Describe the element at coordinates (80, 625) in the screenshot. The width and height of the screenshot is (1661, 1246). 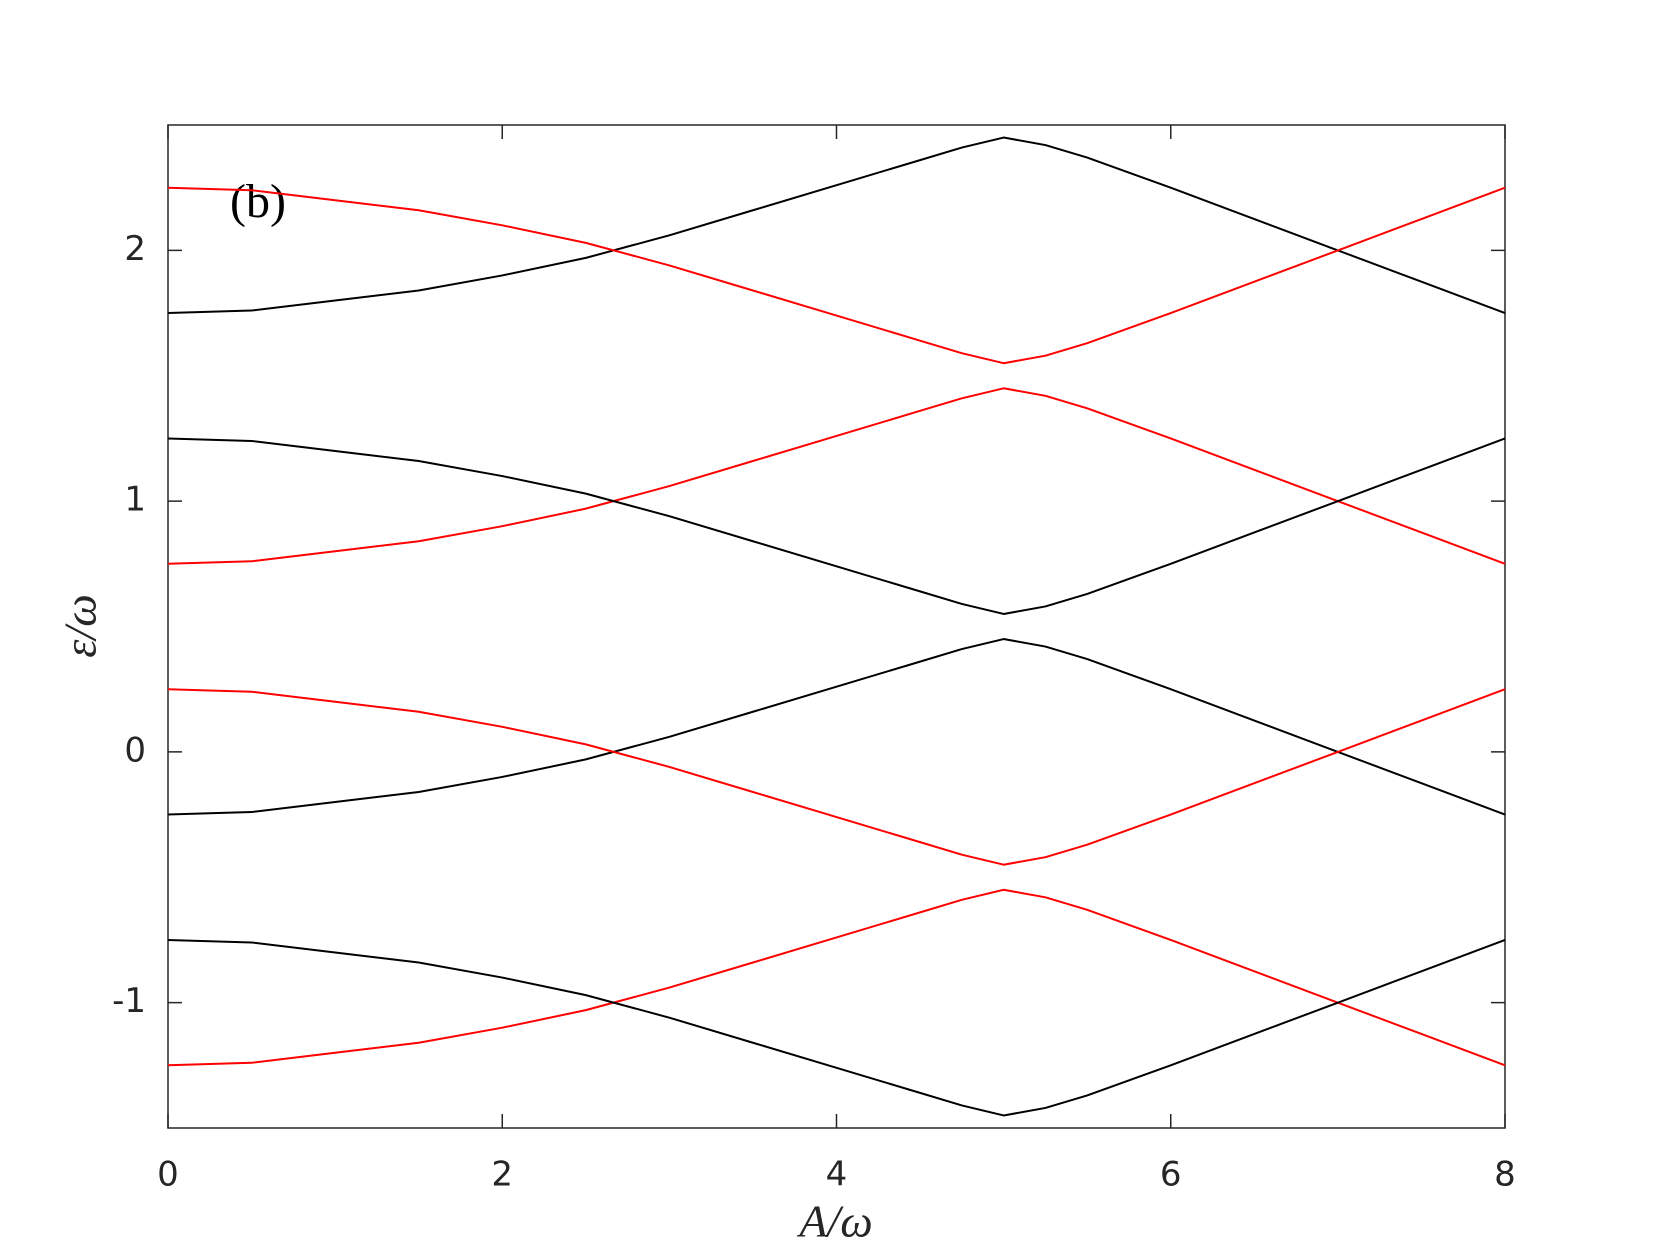
I see `y-axis-label: ε/ω` at that location.